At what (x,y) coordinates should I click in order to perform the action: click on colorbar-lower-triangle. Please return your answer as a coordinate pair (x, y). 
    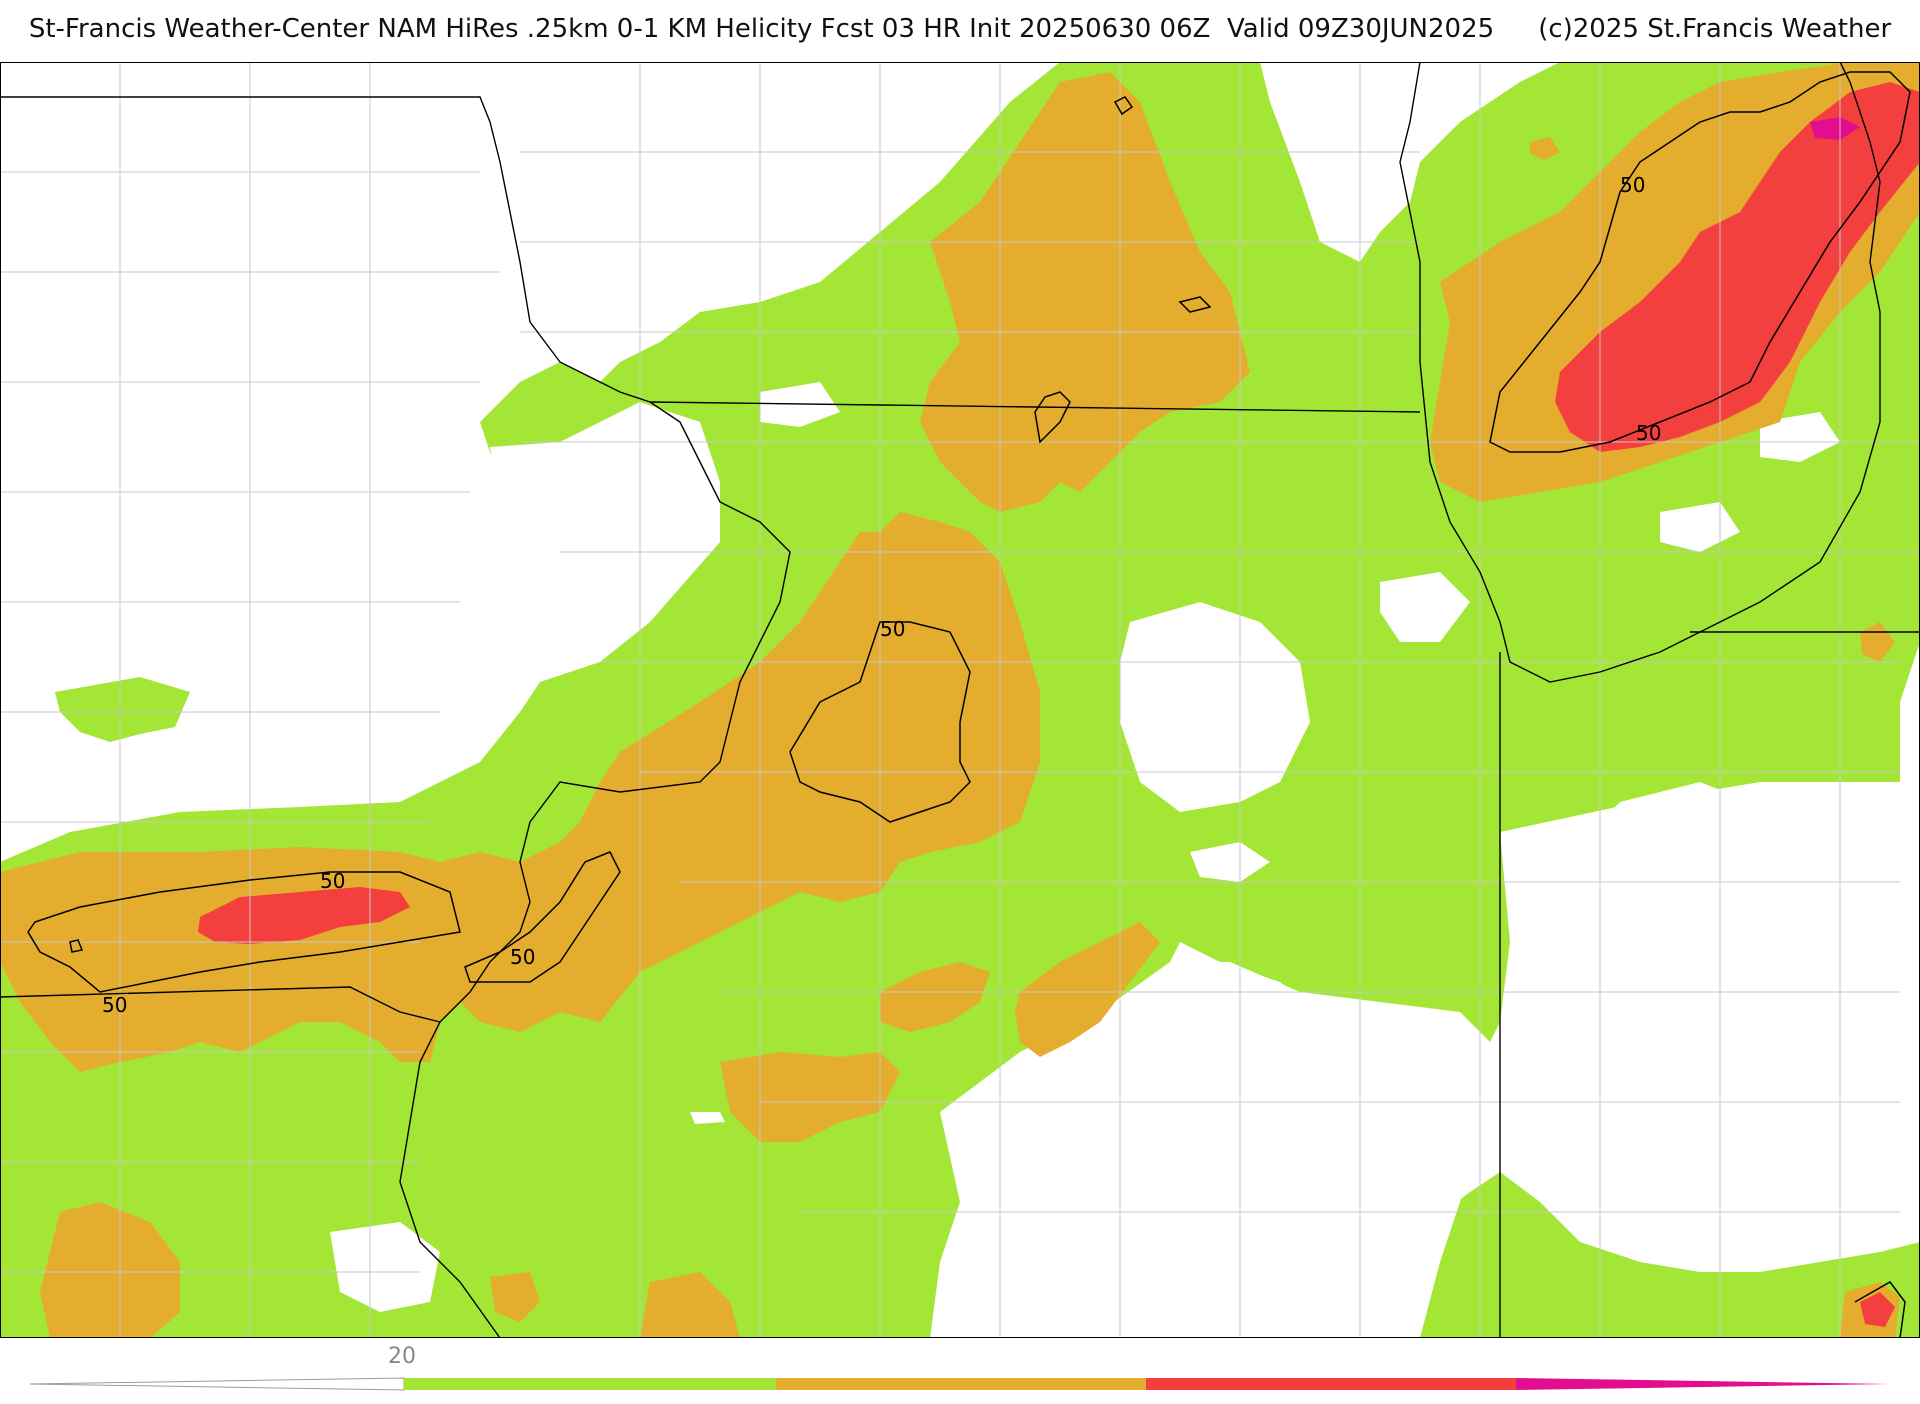
    Looking at the image, I should click on (217, 1384).